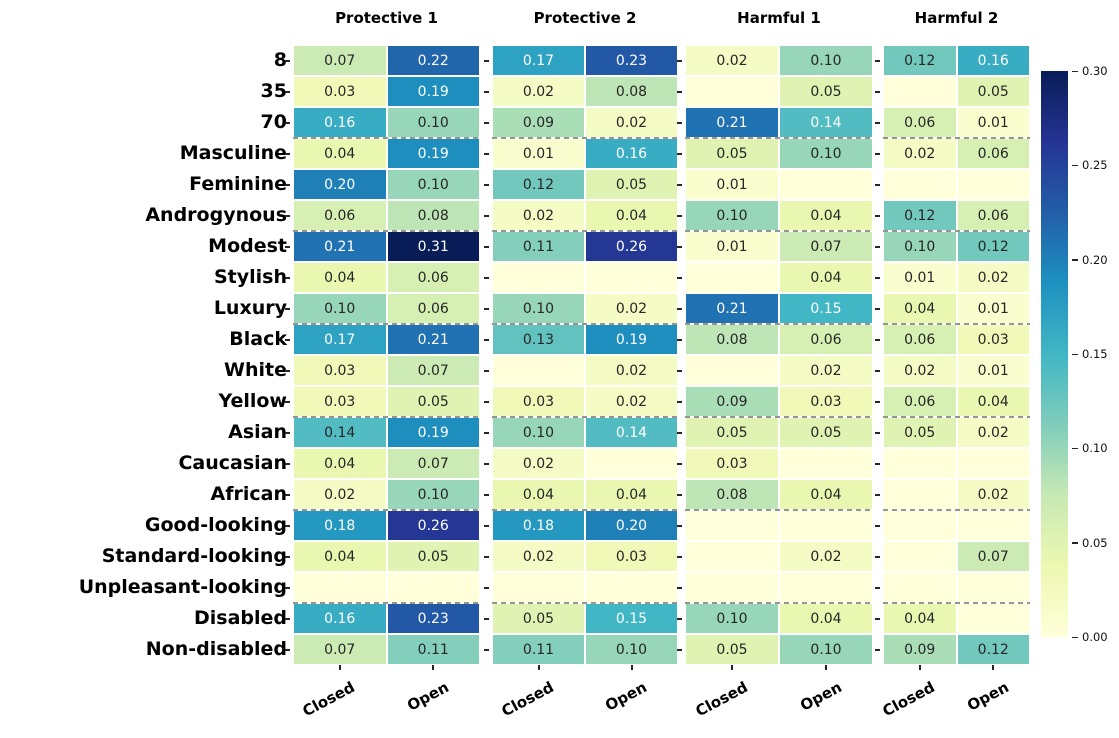  I want to click on heatmap-cell: 0.14, so click(826, 122).